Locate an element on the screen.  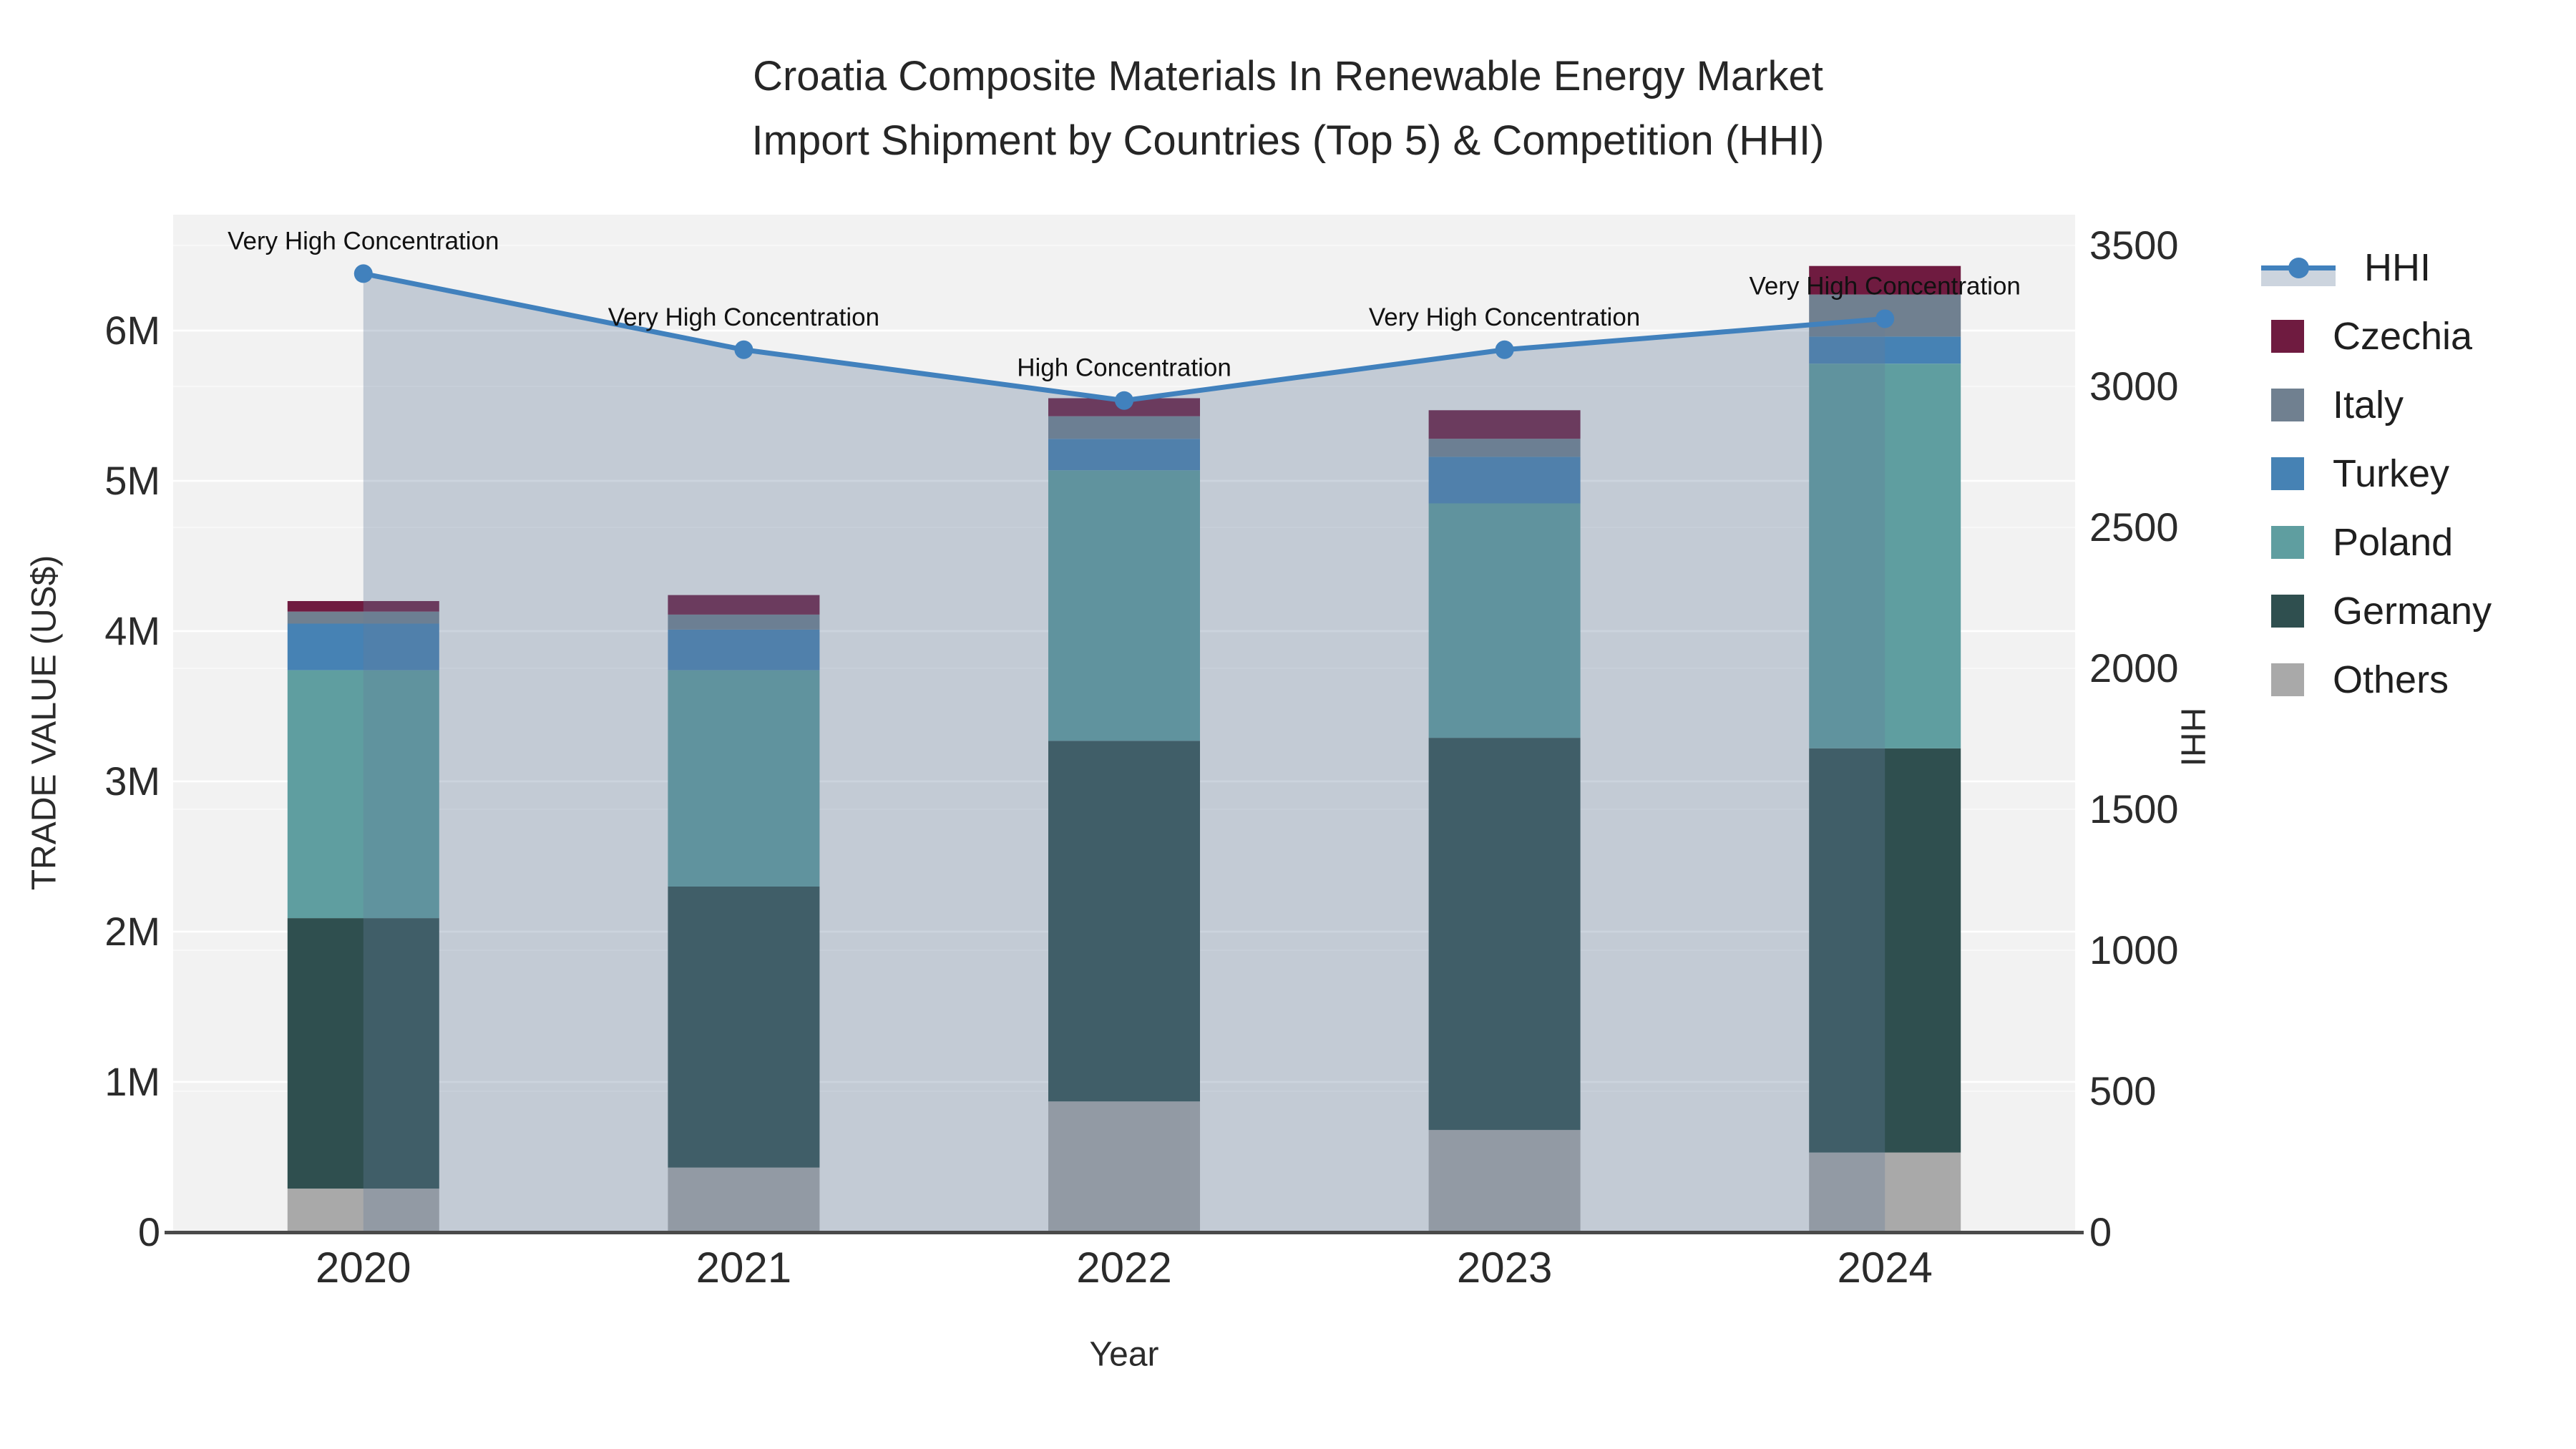
bar-segment-2020-turkey is located at coordinates (363, 646).